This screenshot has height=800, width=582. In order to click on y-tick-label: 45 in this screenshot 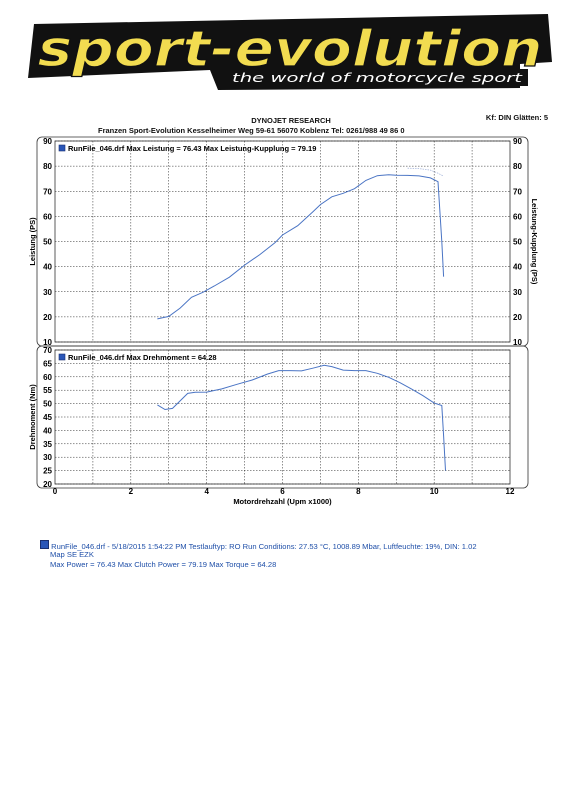, I will do `click(47, 417)`.